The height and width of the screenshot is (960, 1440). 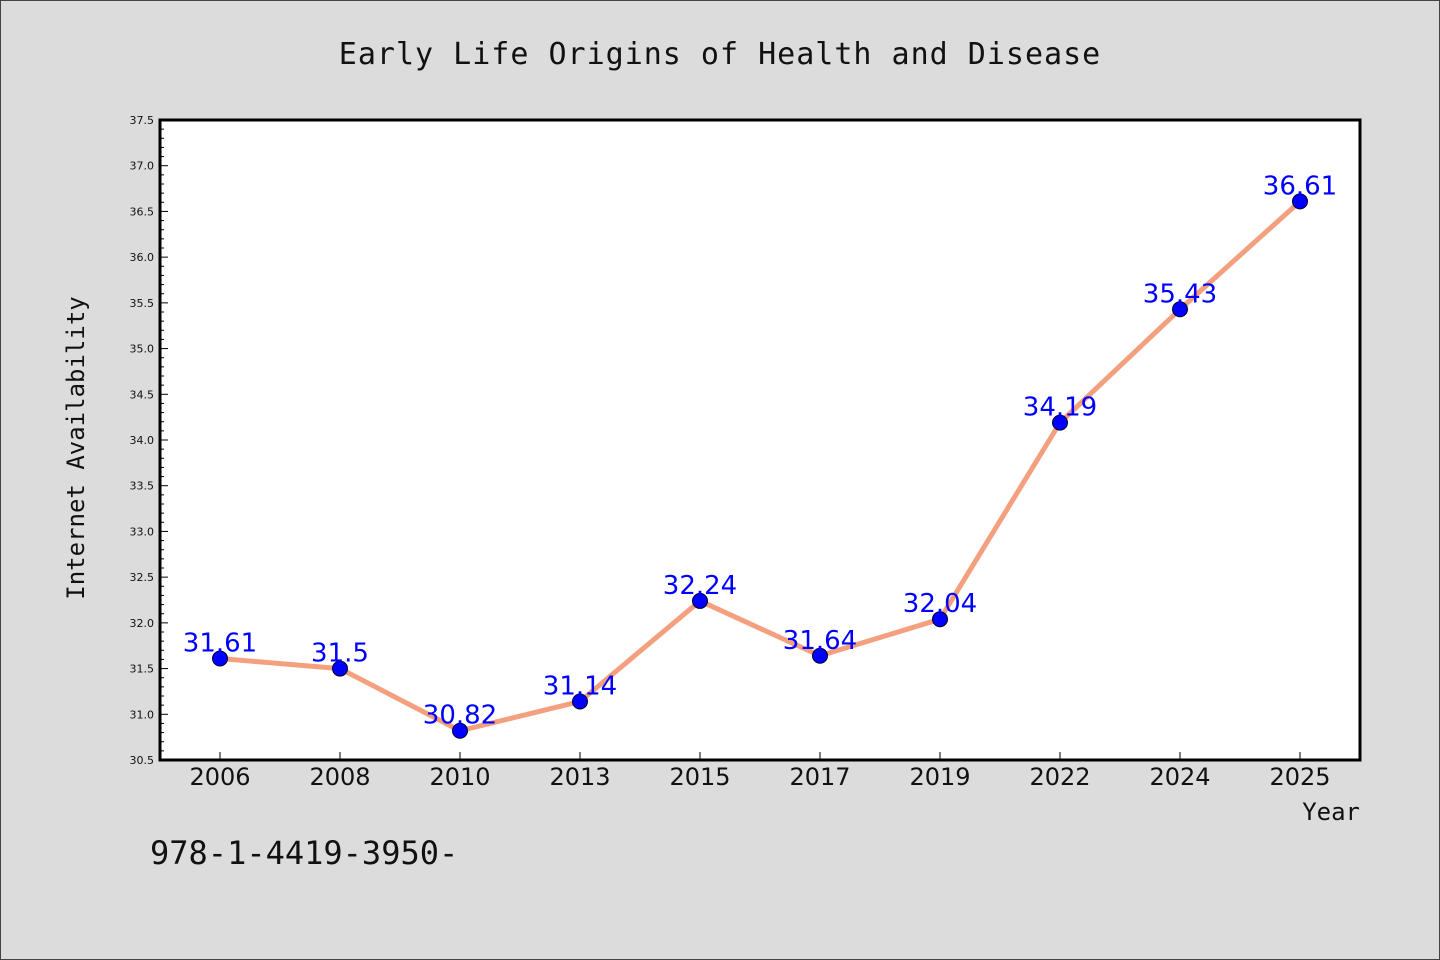 I want to click on y-tick-label: 33.5, so click(x=142, y=486).